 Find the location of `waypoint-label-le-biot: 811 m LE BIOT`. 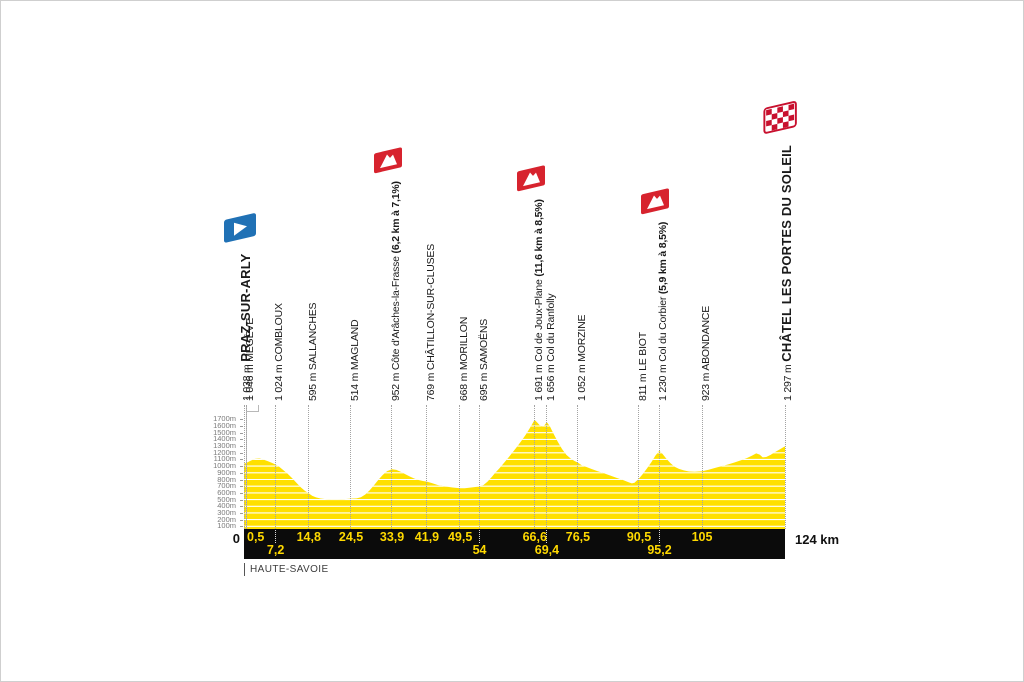

waypoint-label-le-biot: 811 m LE BIOT is located at coordinates (642, 366).